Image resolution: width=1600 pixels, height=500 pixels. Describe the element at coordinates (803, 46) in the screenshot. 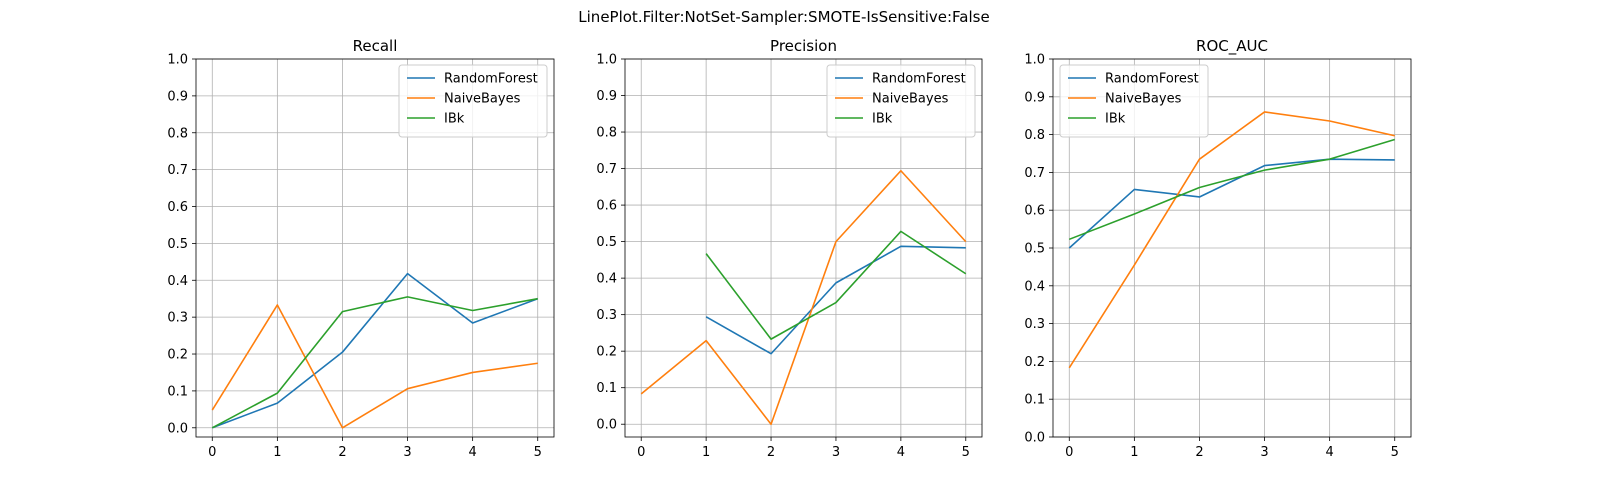

I see `subplot-title: Precision` at that location.